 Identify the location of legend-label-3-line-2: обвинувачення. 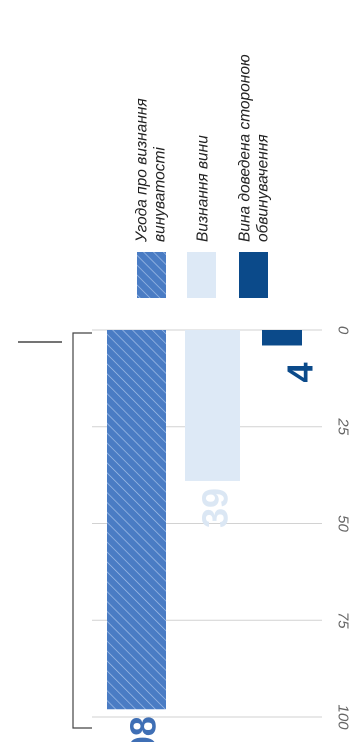
(263, 188).